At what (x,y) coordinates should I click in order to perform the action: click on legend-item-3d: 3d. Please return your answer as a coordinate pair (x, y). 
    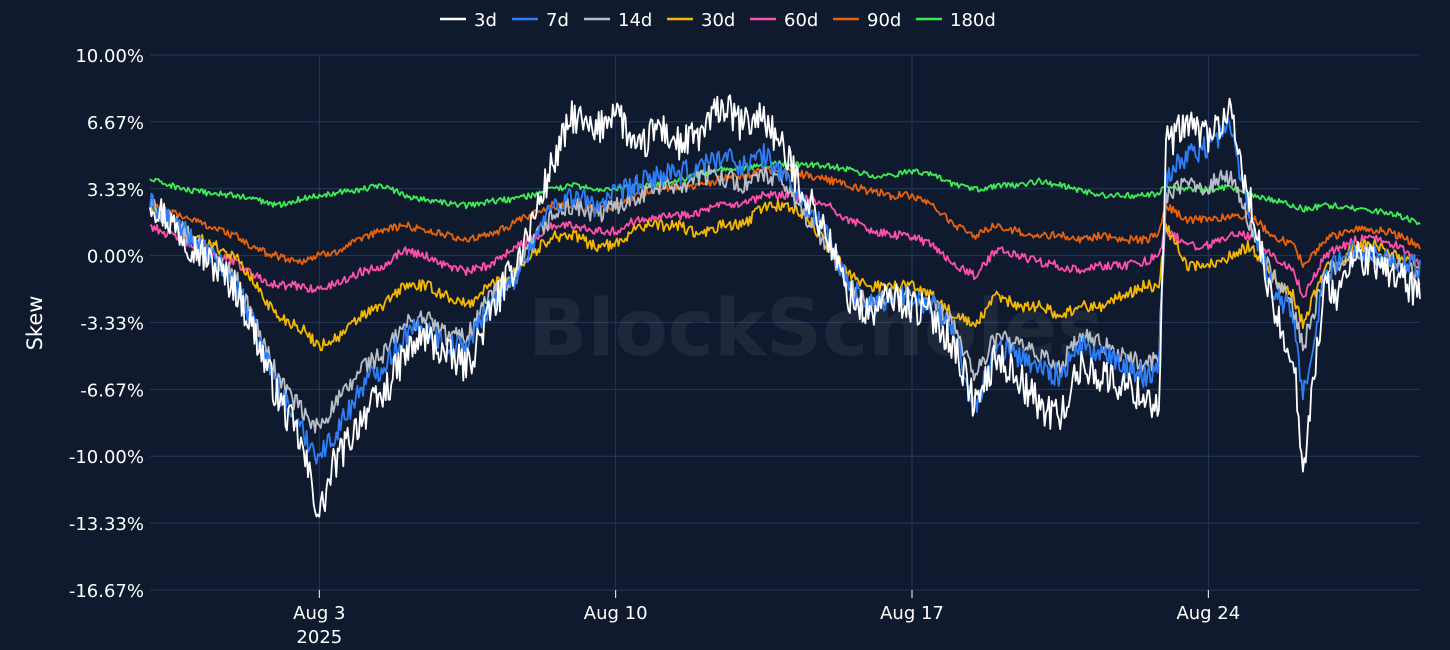
    Looking at the image, I should click on (468, 20).